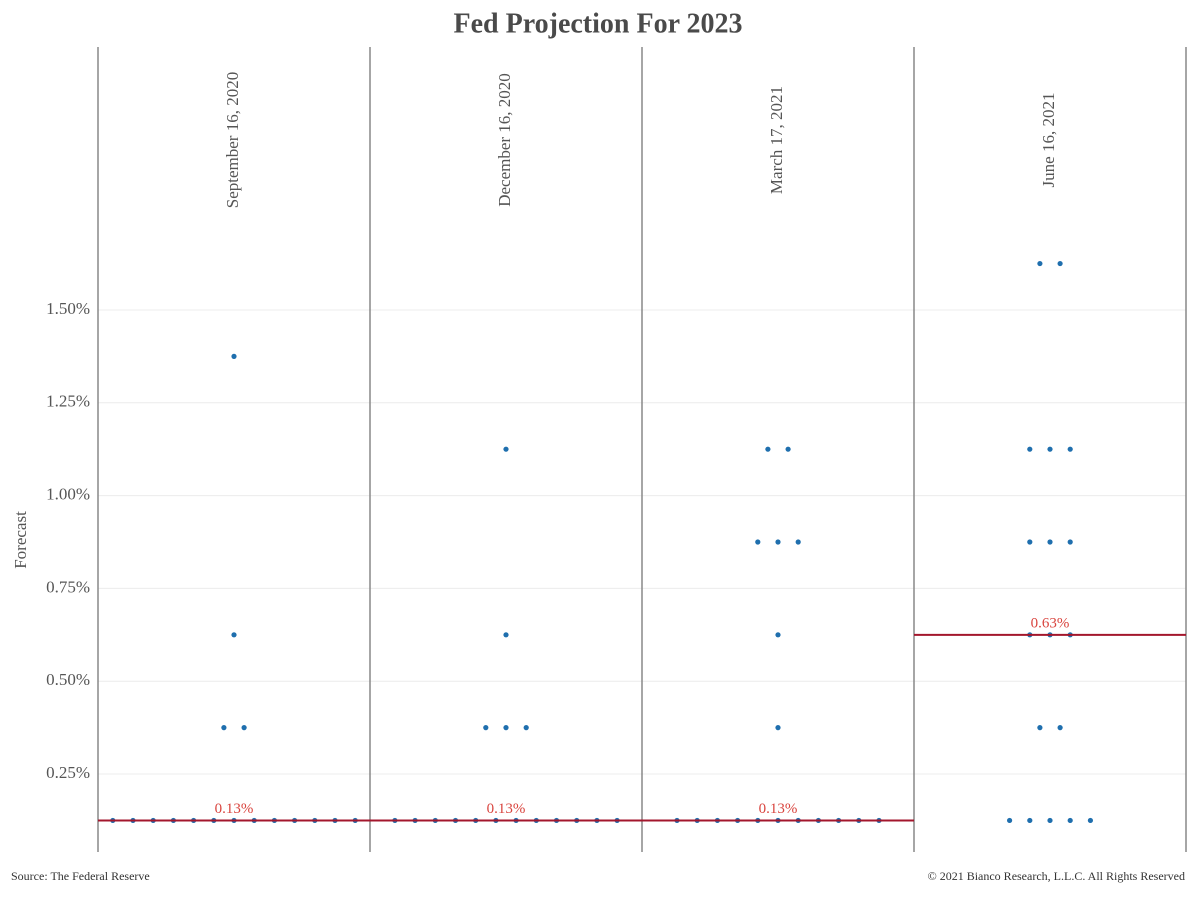 This screenshot has width=1200, height=900. I want to click on panel-header: December 16, 2020, so click(504, 140).